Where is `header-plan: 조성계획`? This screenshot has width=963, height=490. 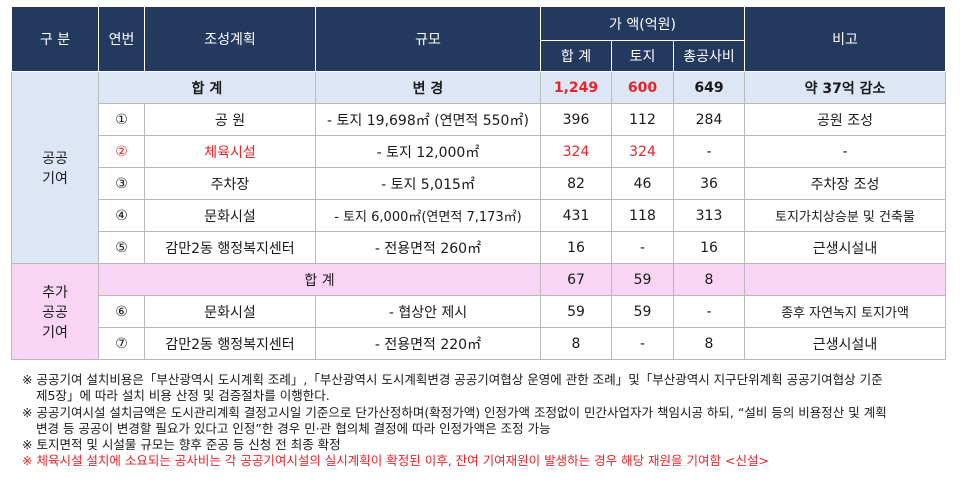
header-plan: 조성계획 is located at coordinates (230, 39).